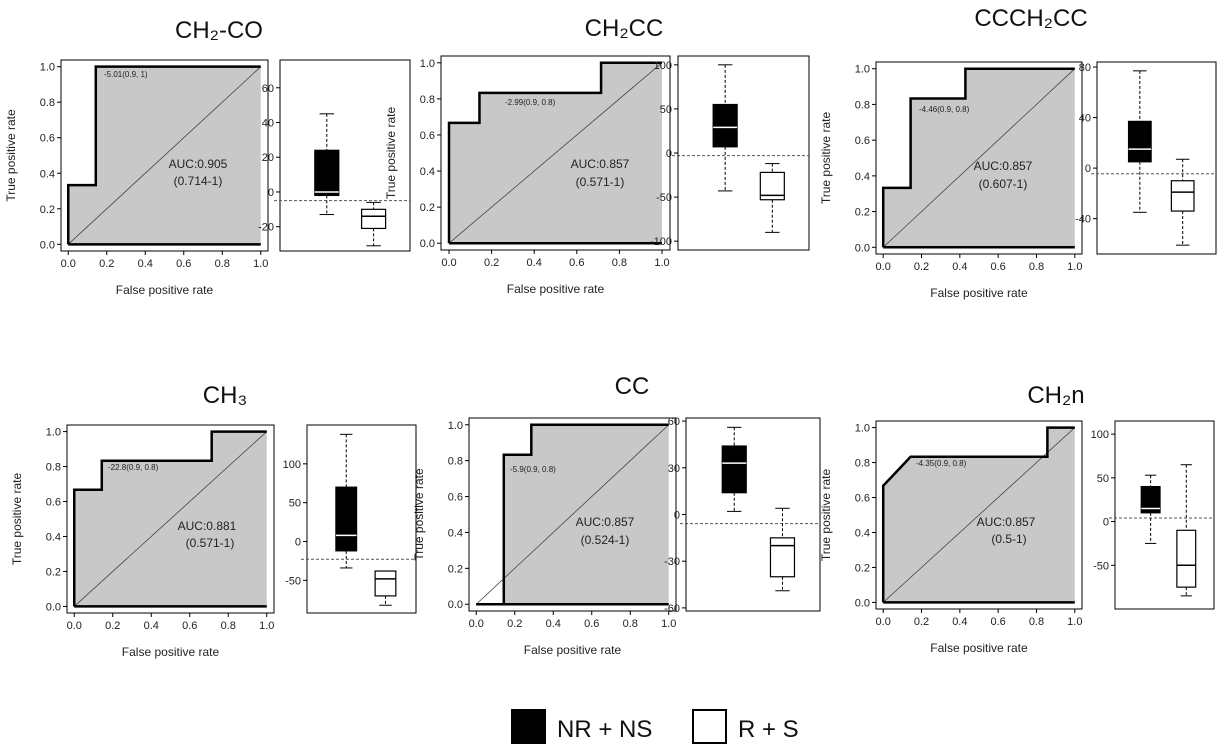  What do you see at coordinates (1055, 395) in the screenshot?
I see `panel-title: CH₂n` at bounding box center [1055, 395].